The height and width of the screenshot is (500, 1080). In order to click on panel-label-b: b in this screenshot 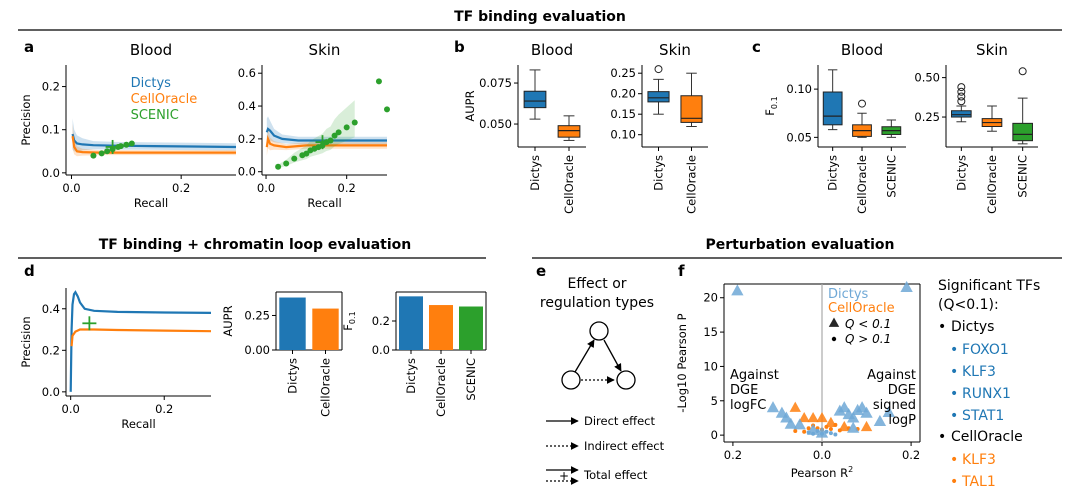, I will do `click(459, 47)`.